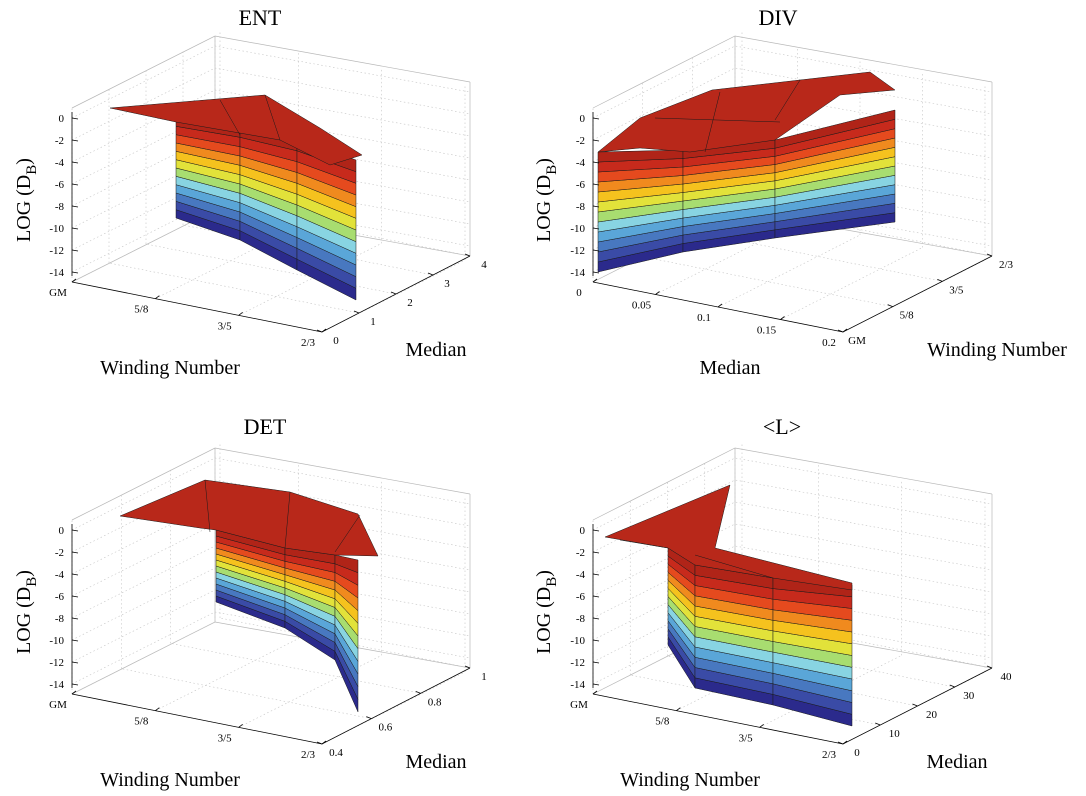 This screenshot has height=796, width=1086. What do you see at coordinates (336, 753) in the screenshot?
I see `y-tick-label: 0.4` at bounding box center [336, 753].